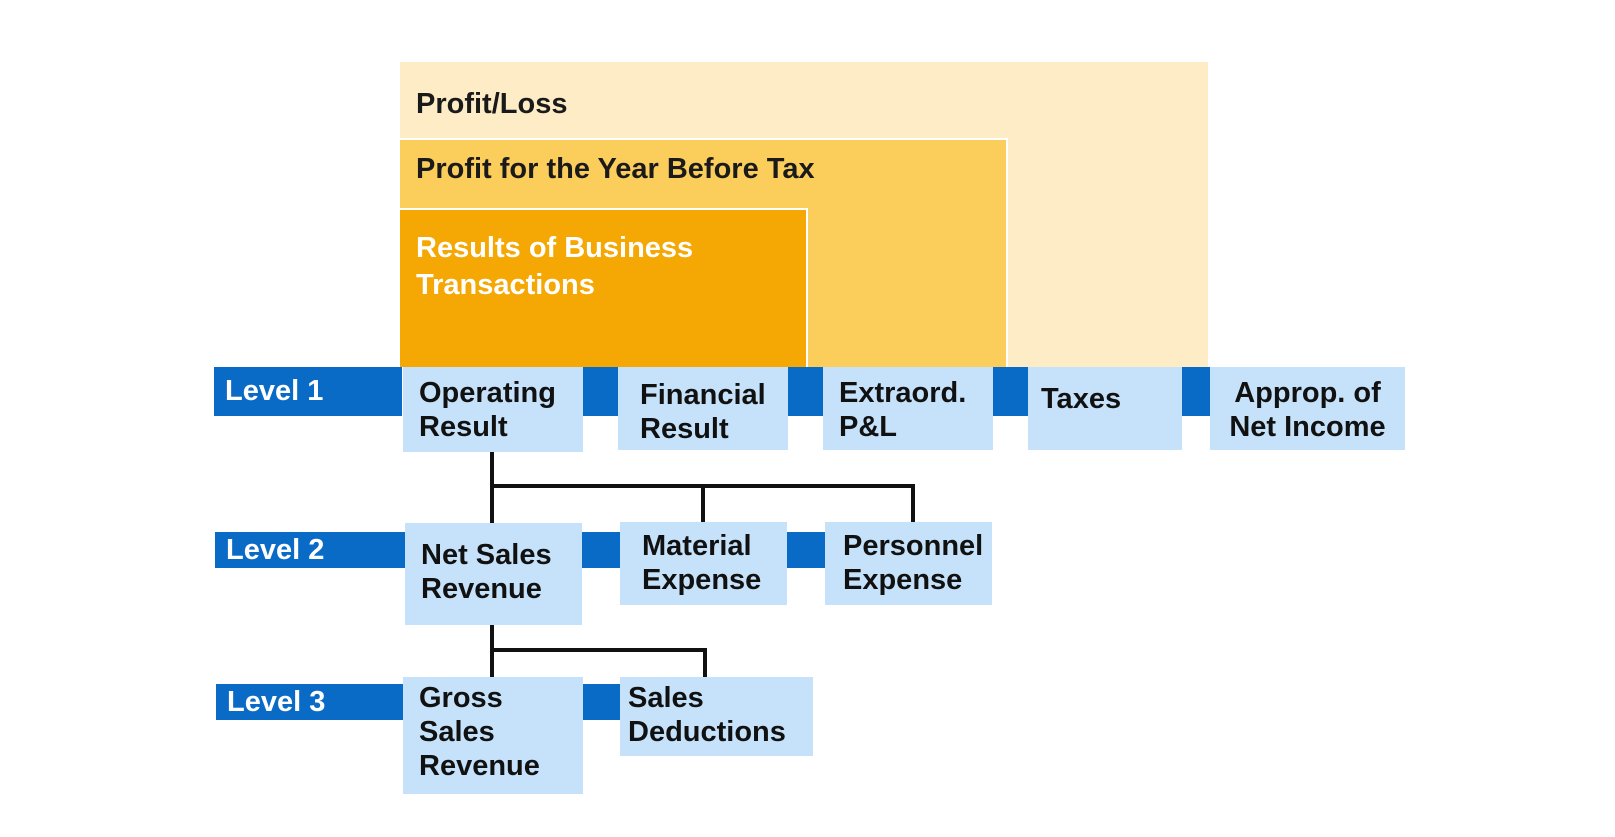 The image size is (1615, 837). I want to click on band-results-business: Results of Business Transactions, so click(604, 287).